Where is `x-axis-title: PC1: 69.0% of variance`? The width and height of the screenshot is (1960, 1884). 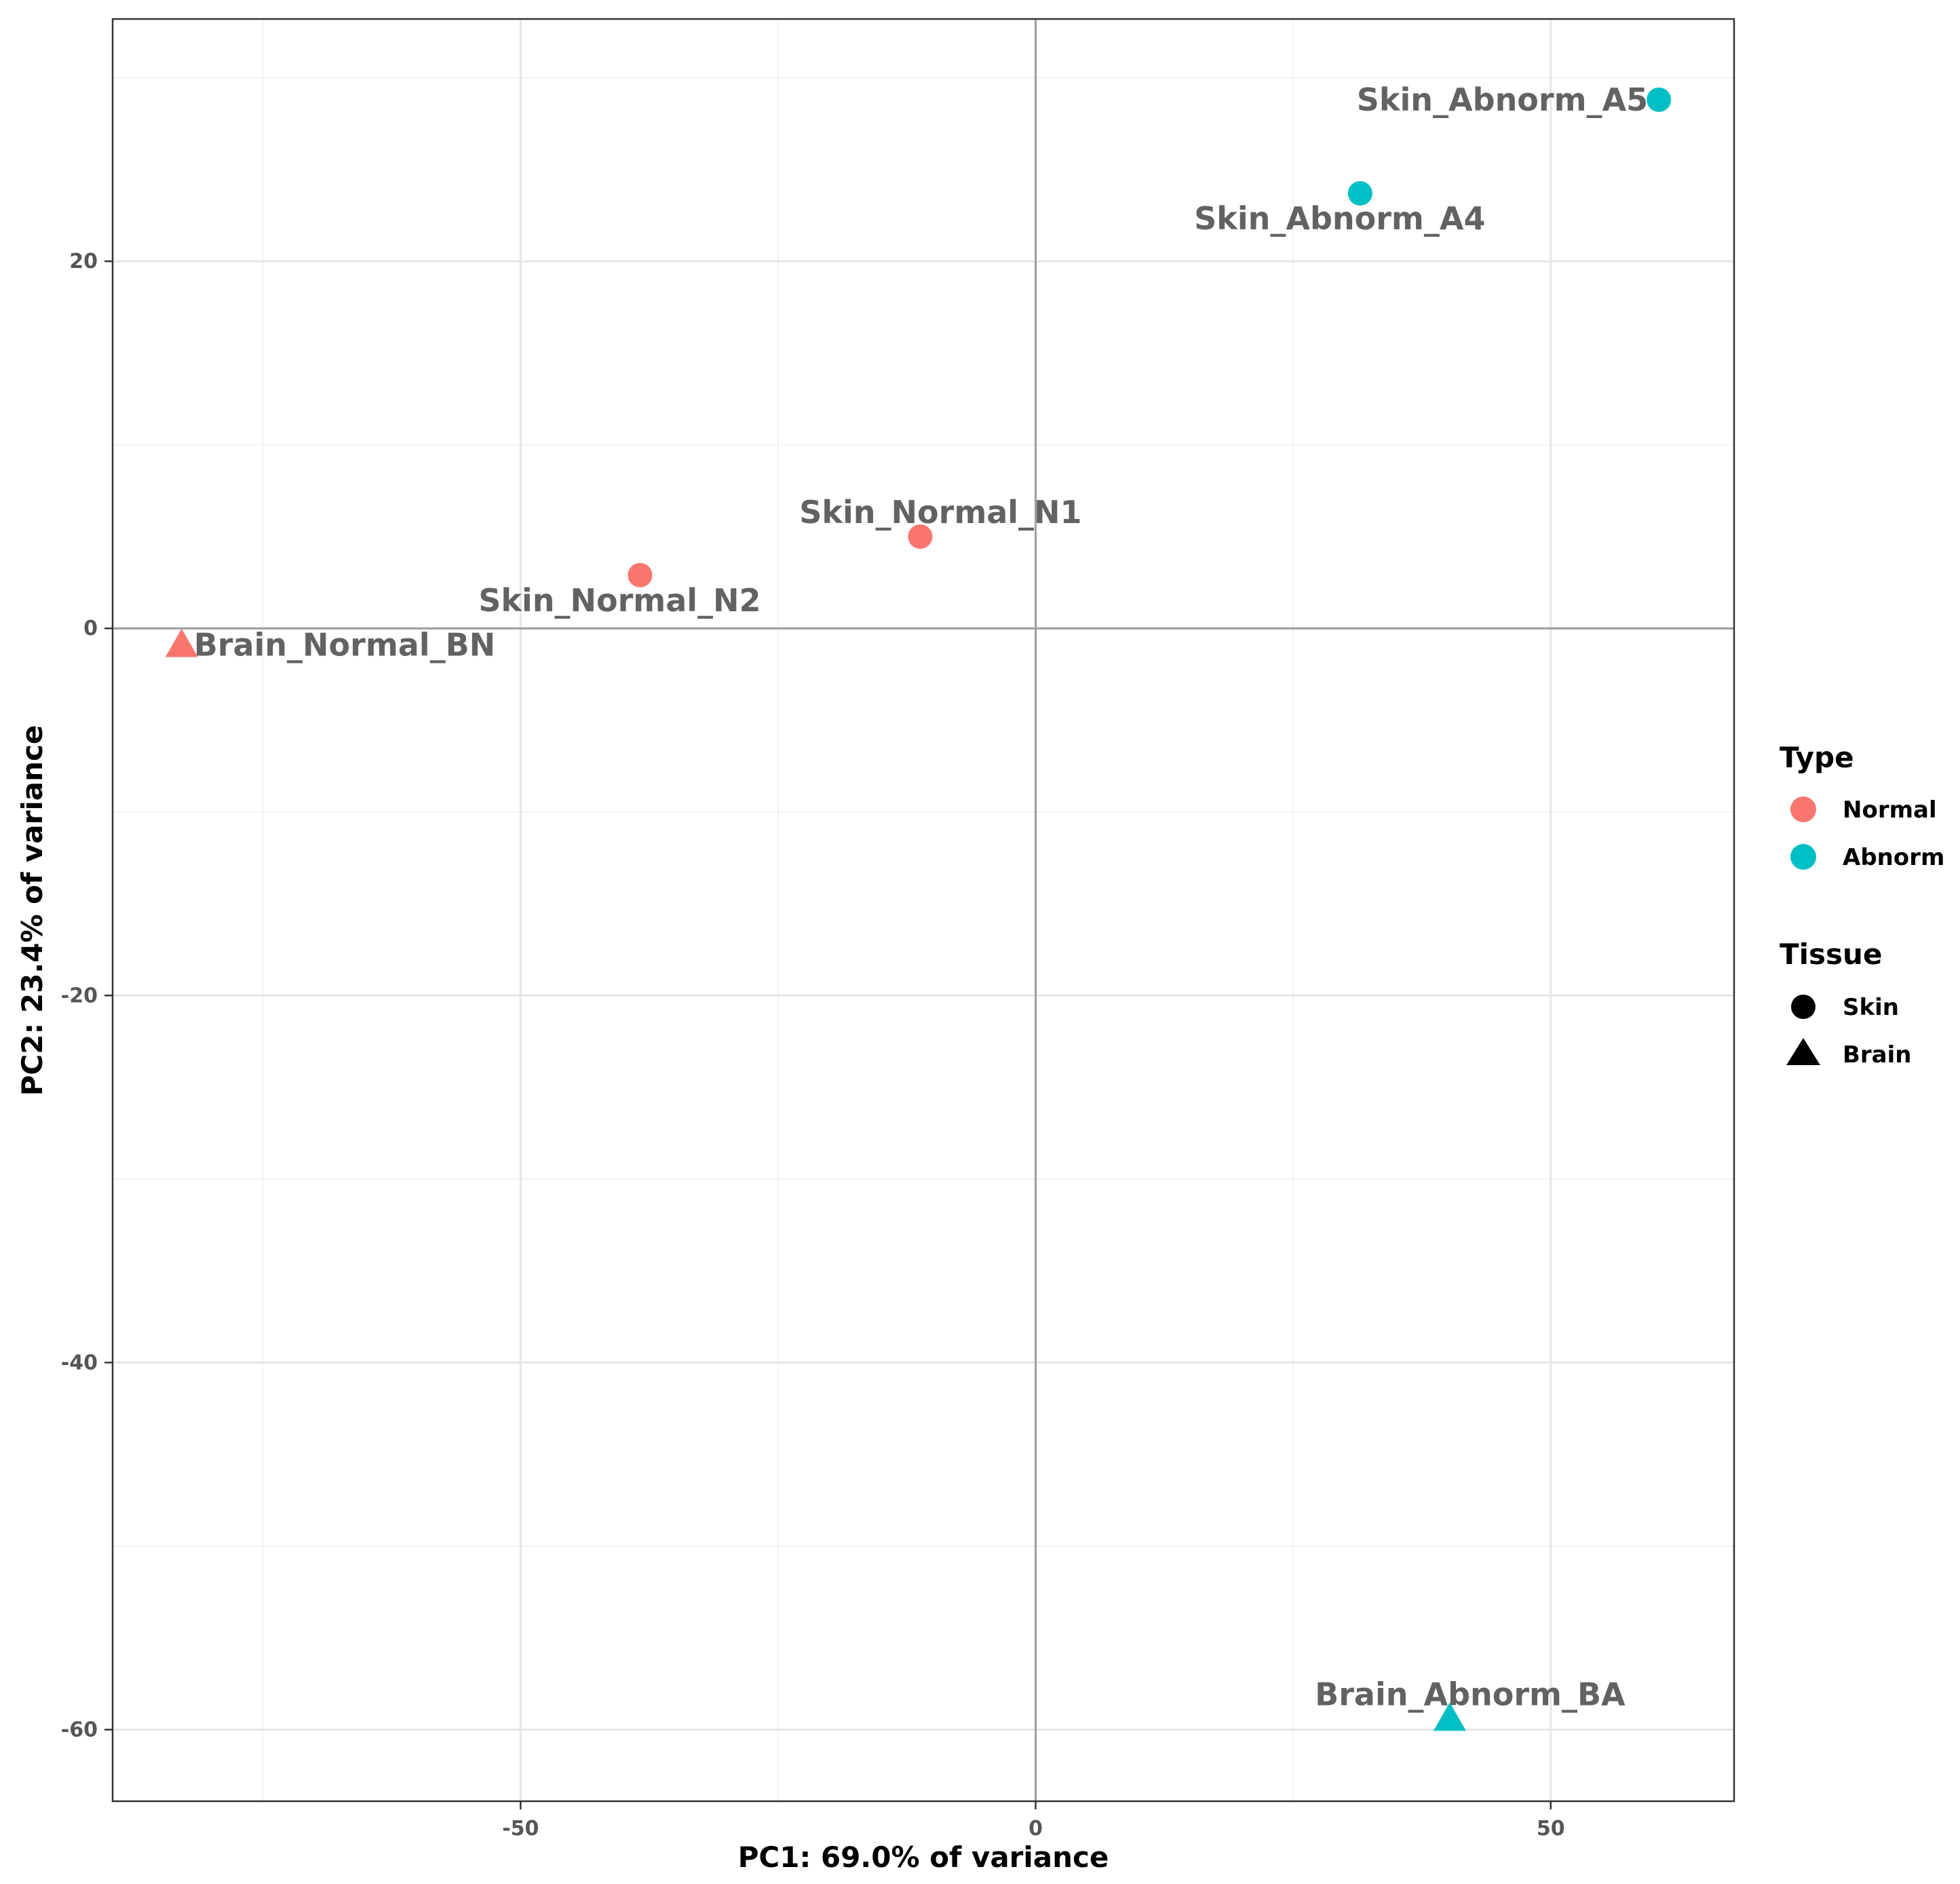
x-axis-title: PC1: 69.0% of variance is located at coordinates (923, 1857).